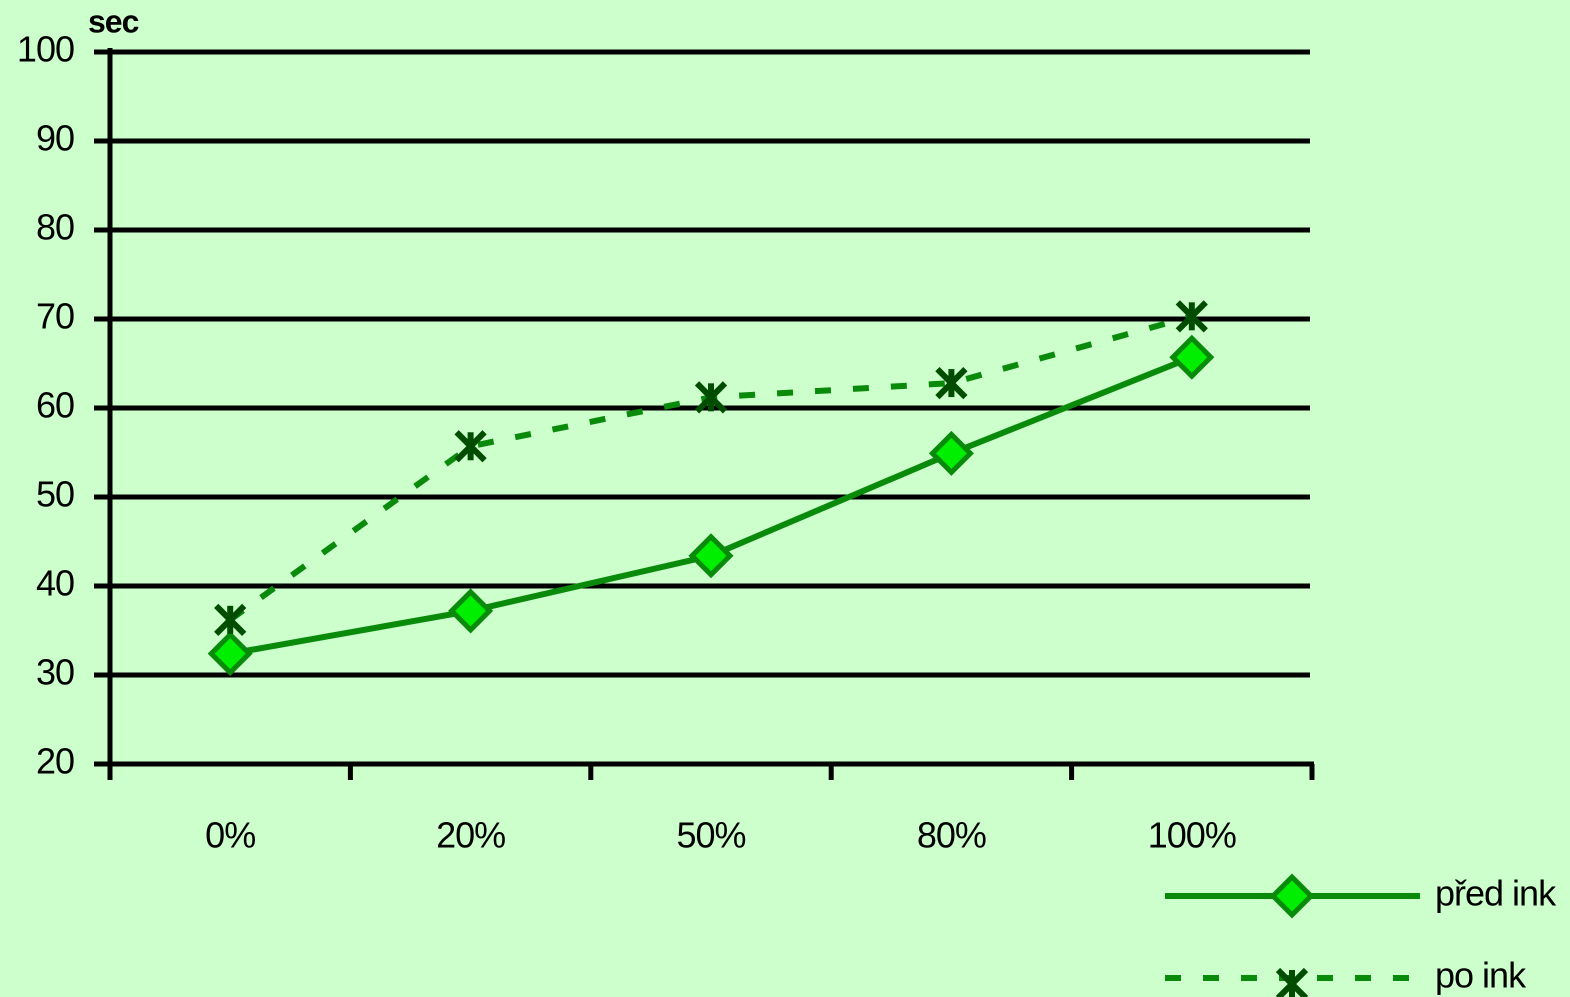  Describe the element at coordinates (951, 835) in the screenshot. I see `x-tick-label: 80%` at that location.